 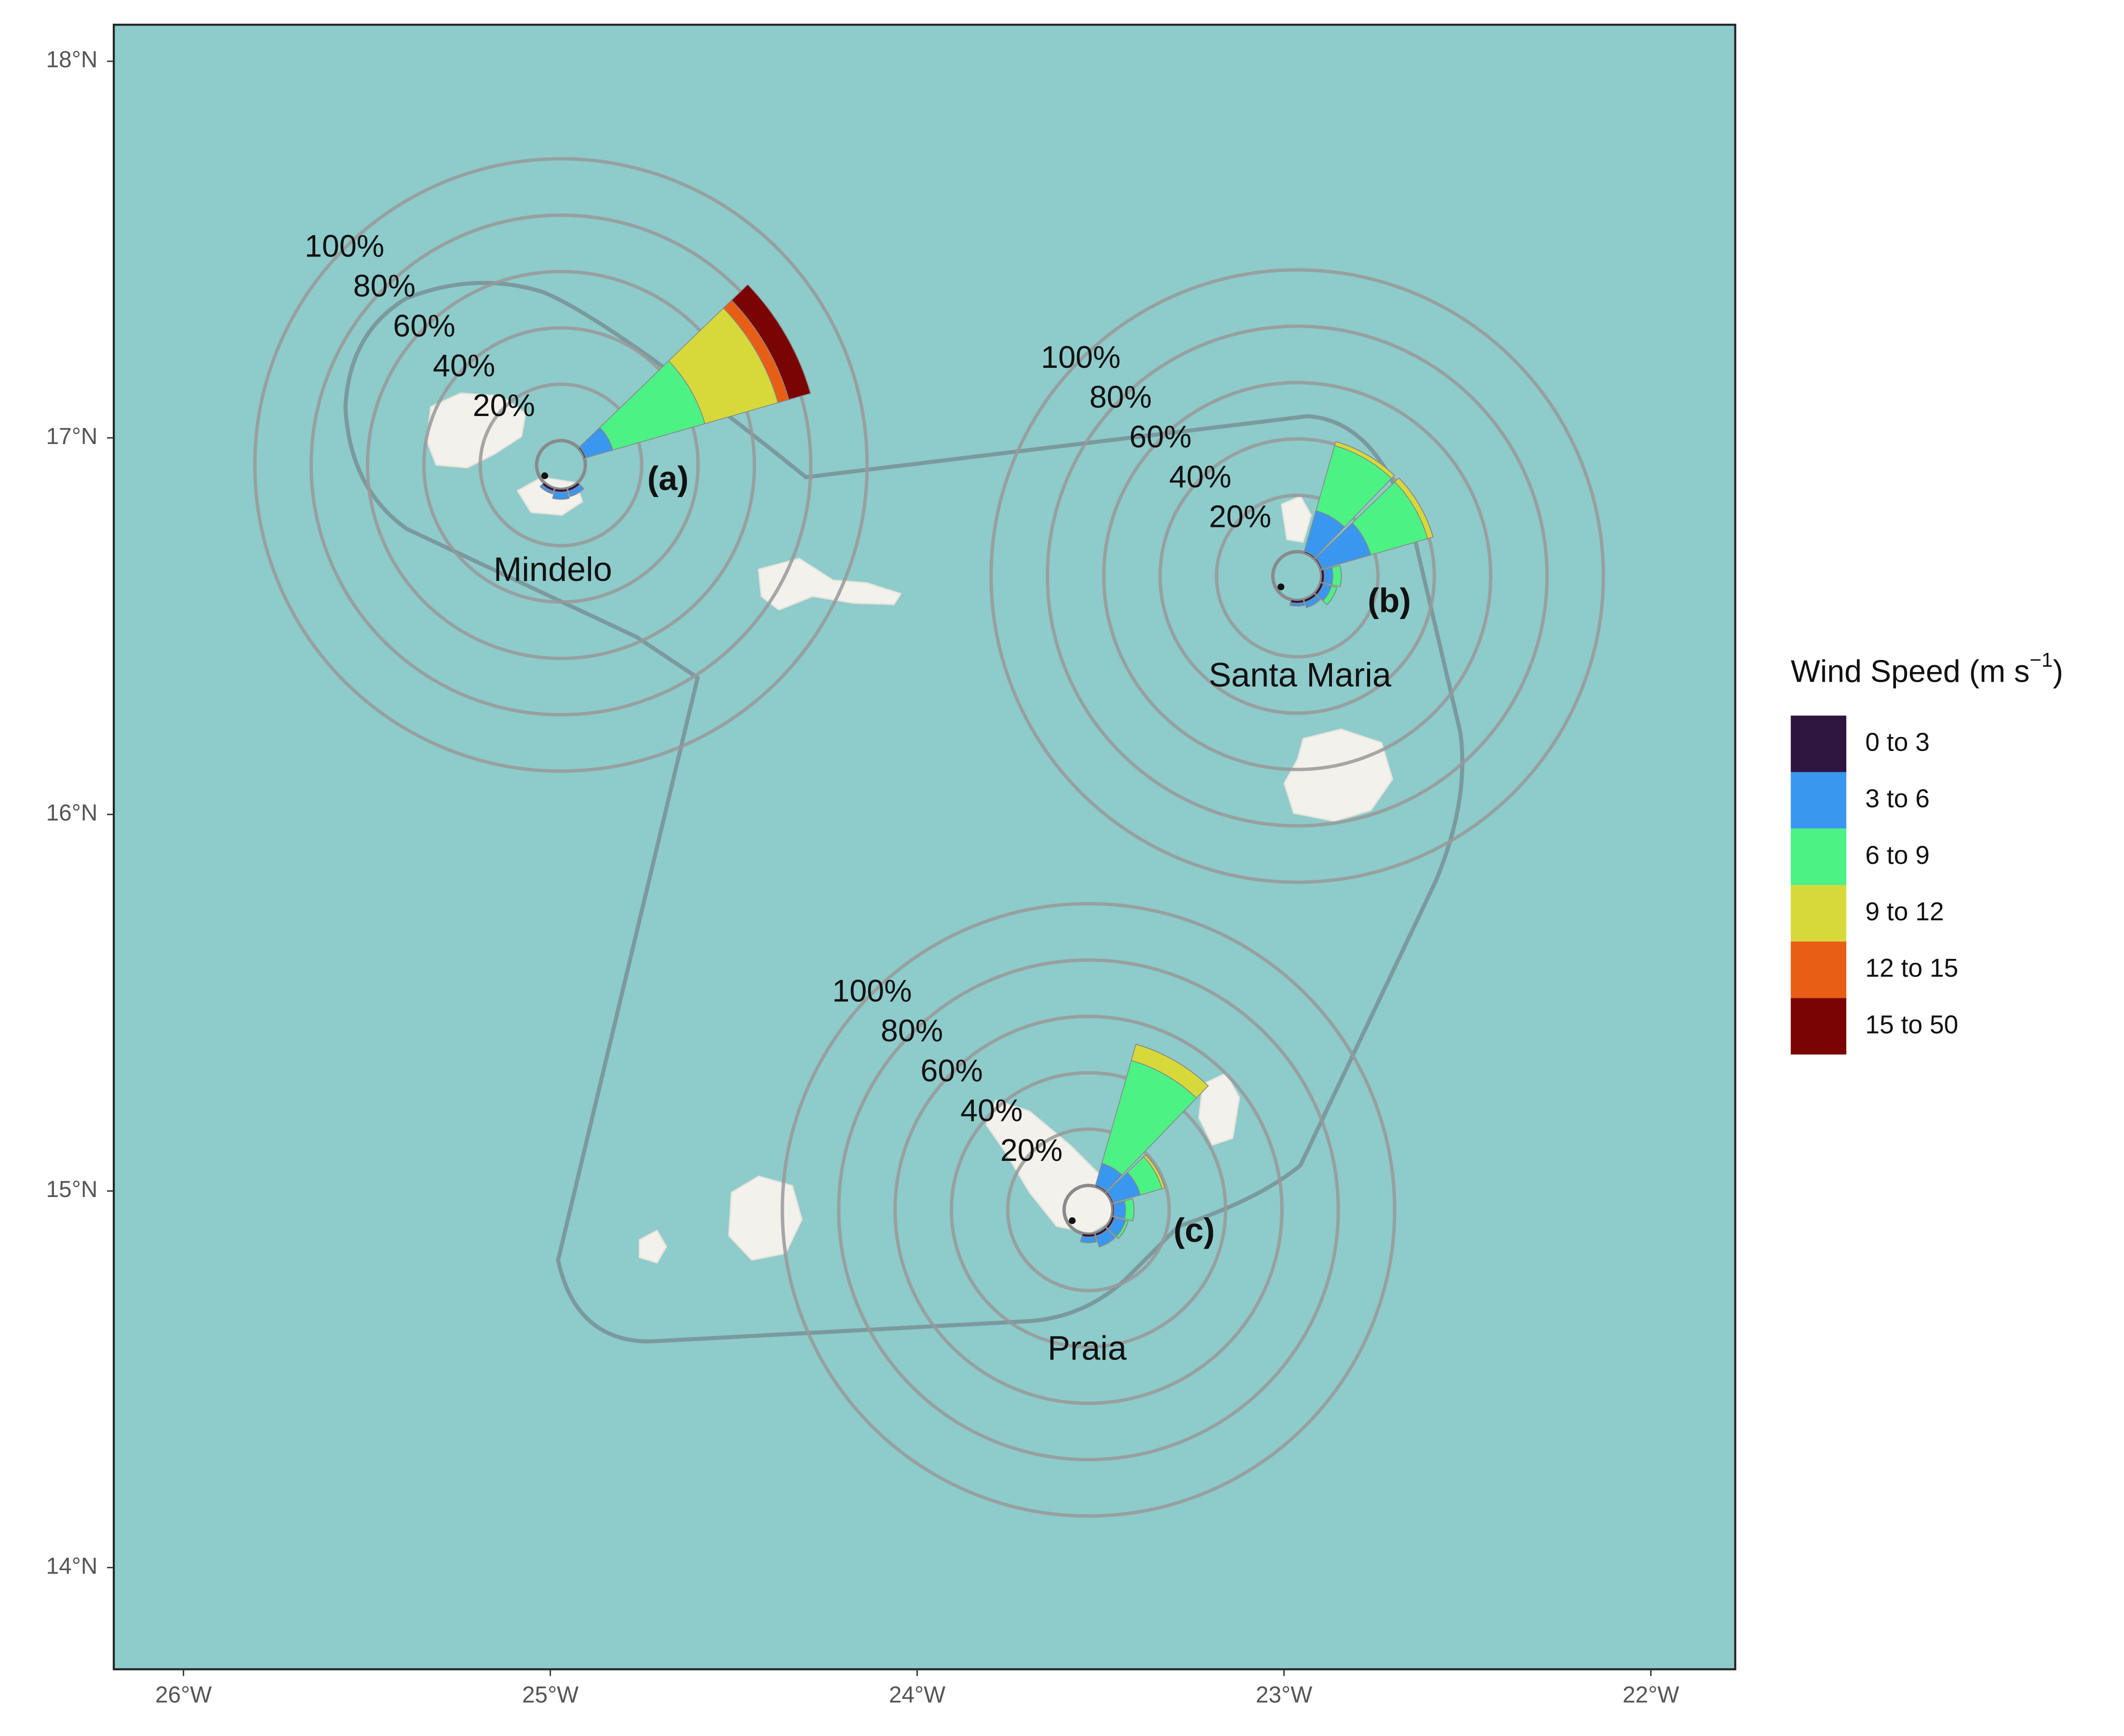 What do you see at coordinates (72, 436) in the screenshot?
I see `y-tick-label: 17°N` at bounding box center [72, 436].